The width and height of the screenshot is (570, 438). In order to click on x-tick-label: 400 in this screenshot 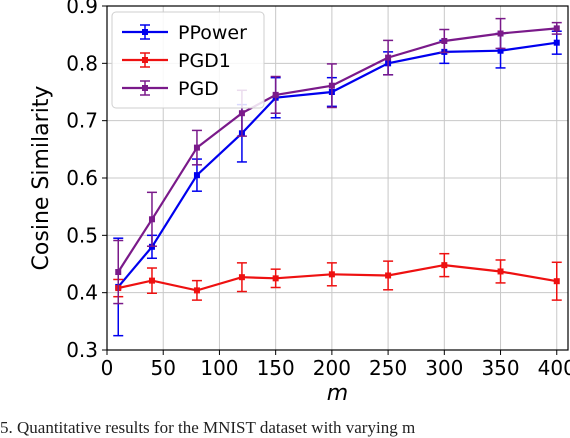, I will do `click(554, 368)`.